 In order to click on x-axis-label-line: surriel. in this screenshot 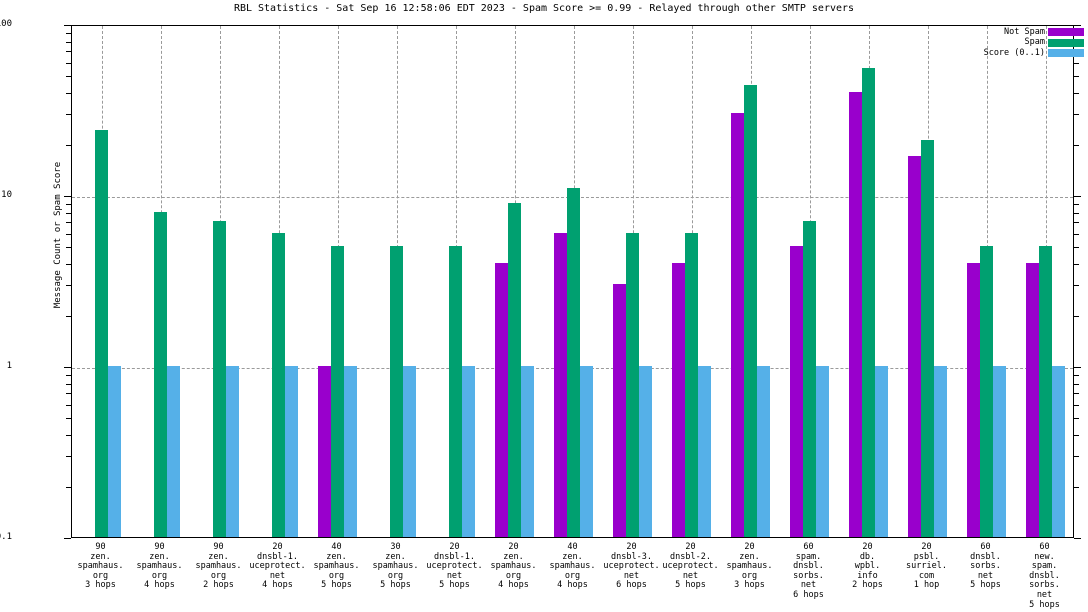, I will do `click(926, 566)`.